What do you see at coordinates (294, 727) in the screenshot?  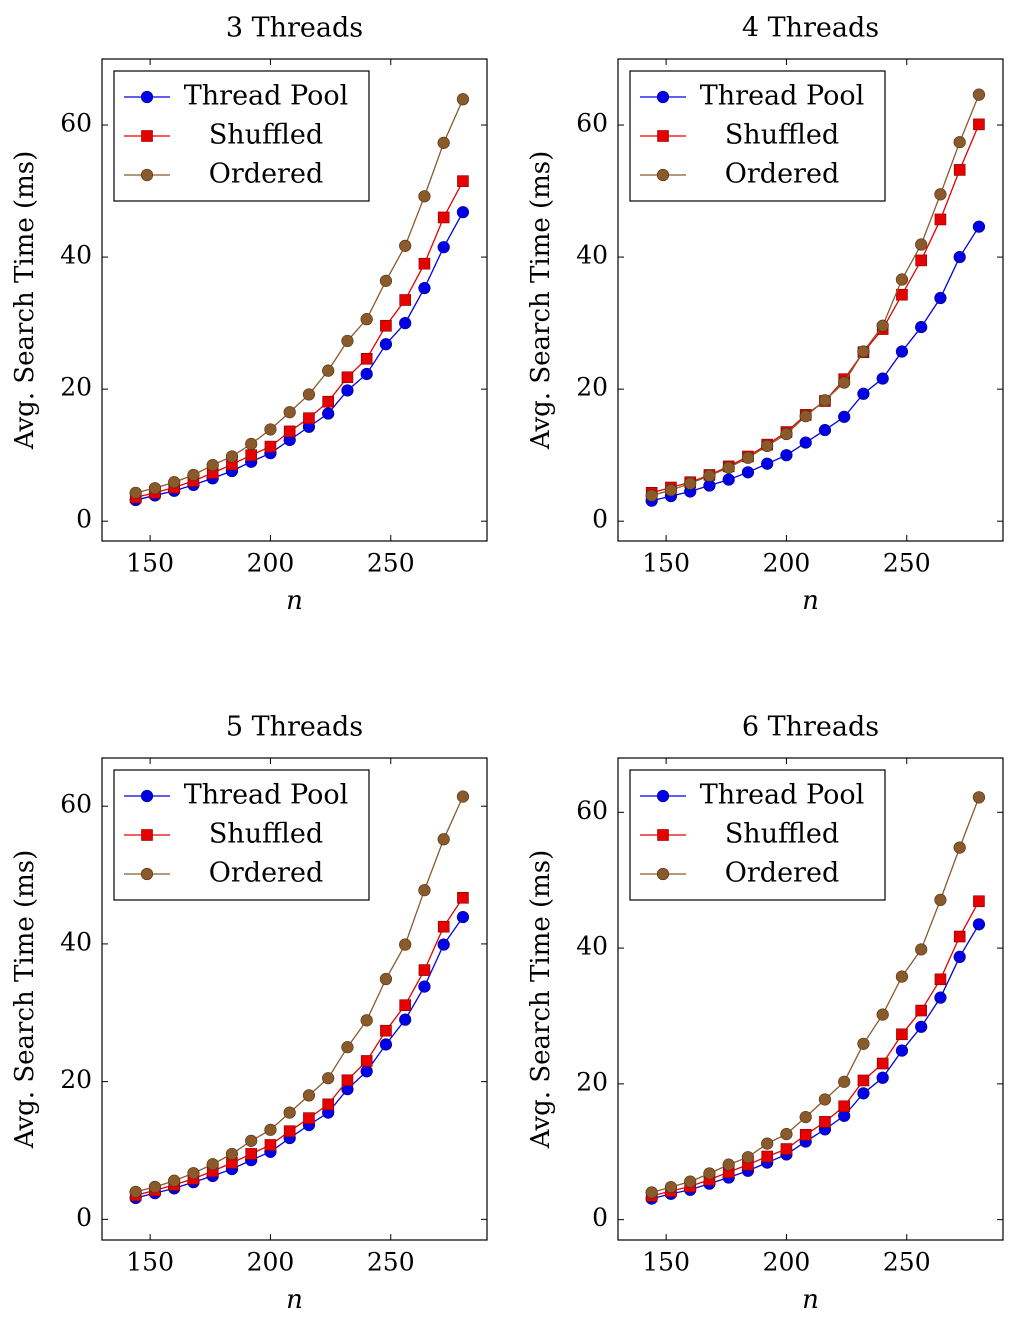 I see `chart-title: 5 Threads` at bounding box center [294, 727].